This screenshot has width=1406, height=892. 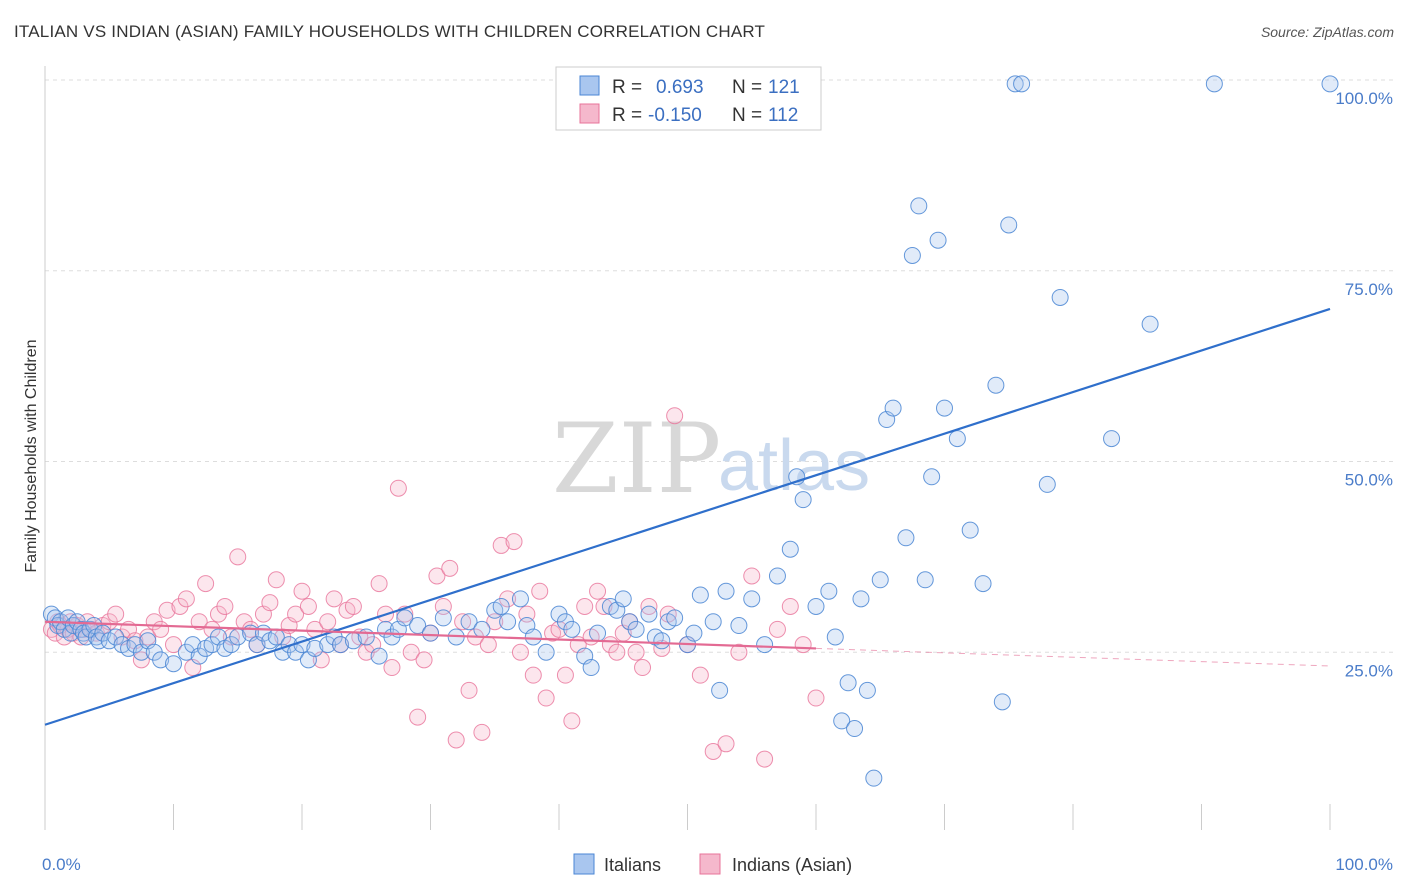 I want to click on source-label: Source: ZipAtlas.com, so click(x=1327, y=32).